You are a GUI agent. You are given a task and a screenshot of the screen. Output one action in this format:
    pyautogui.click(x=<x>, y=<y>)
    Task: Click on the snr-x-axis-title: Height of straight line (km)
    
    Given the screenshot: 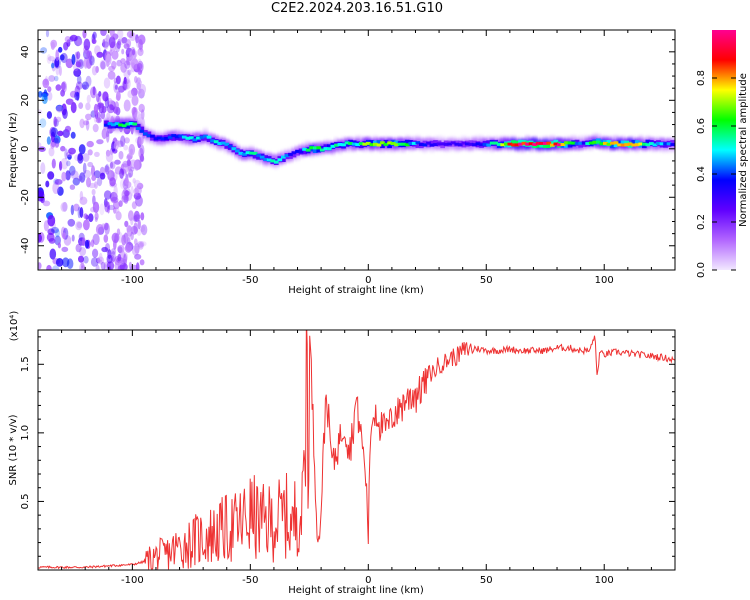 What is the action you would take?
    pyautogui.click(x=356, y=590)
    